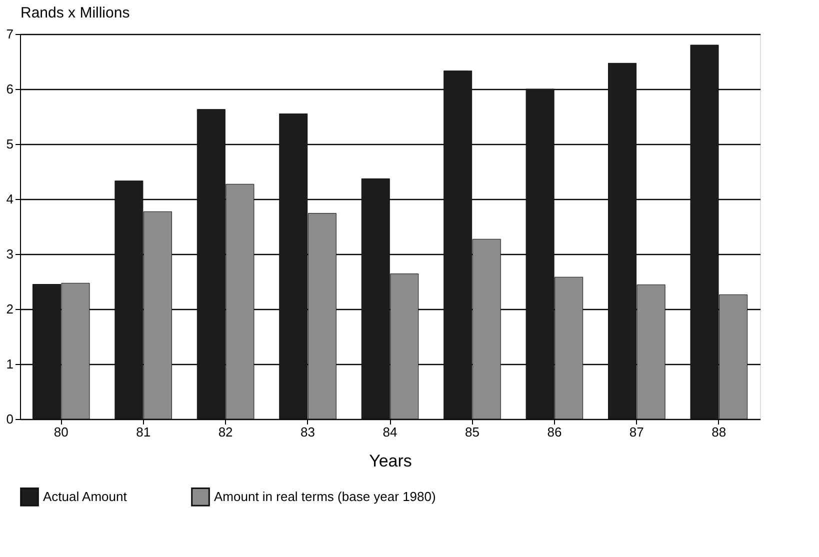 The image size is (819, 557). Describe the element at coordinates (10, 254) in the screenshot. I see `y-tick-label: 3` at that location.